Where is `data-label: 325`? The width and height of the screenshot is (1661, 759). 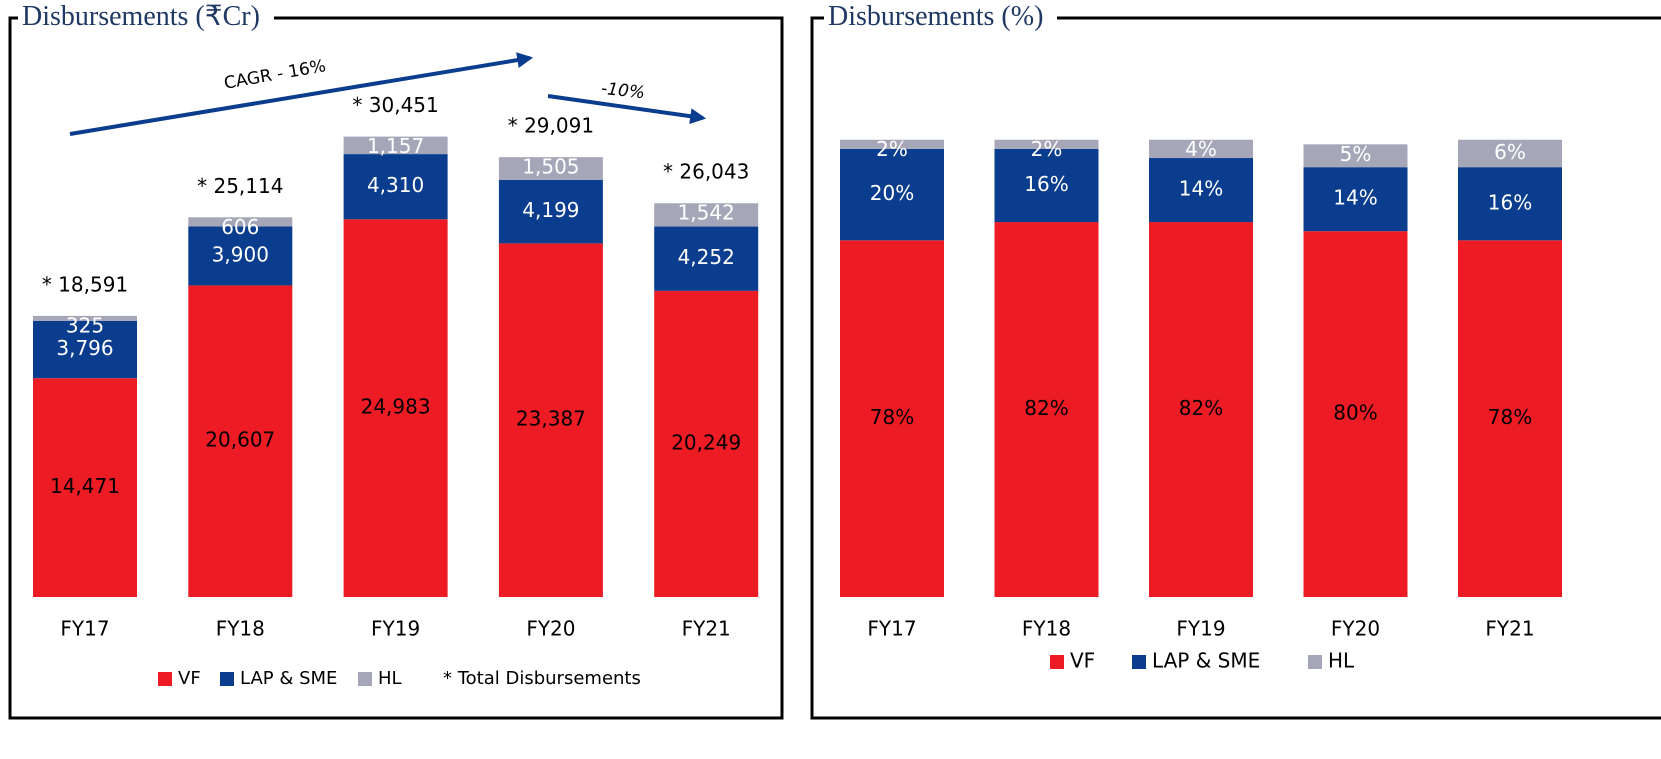 data-label: 325 is located at coordinates (85, 325).